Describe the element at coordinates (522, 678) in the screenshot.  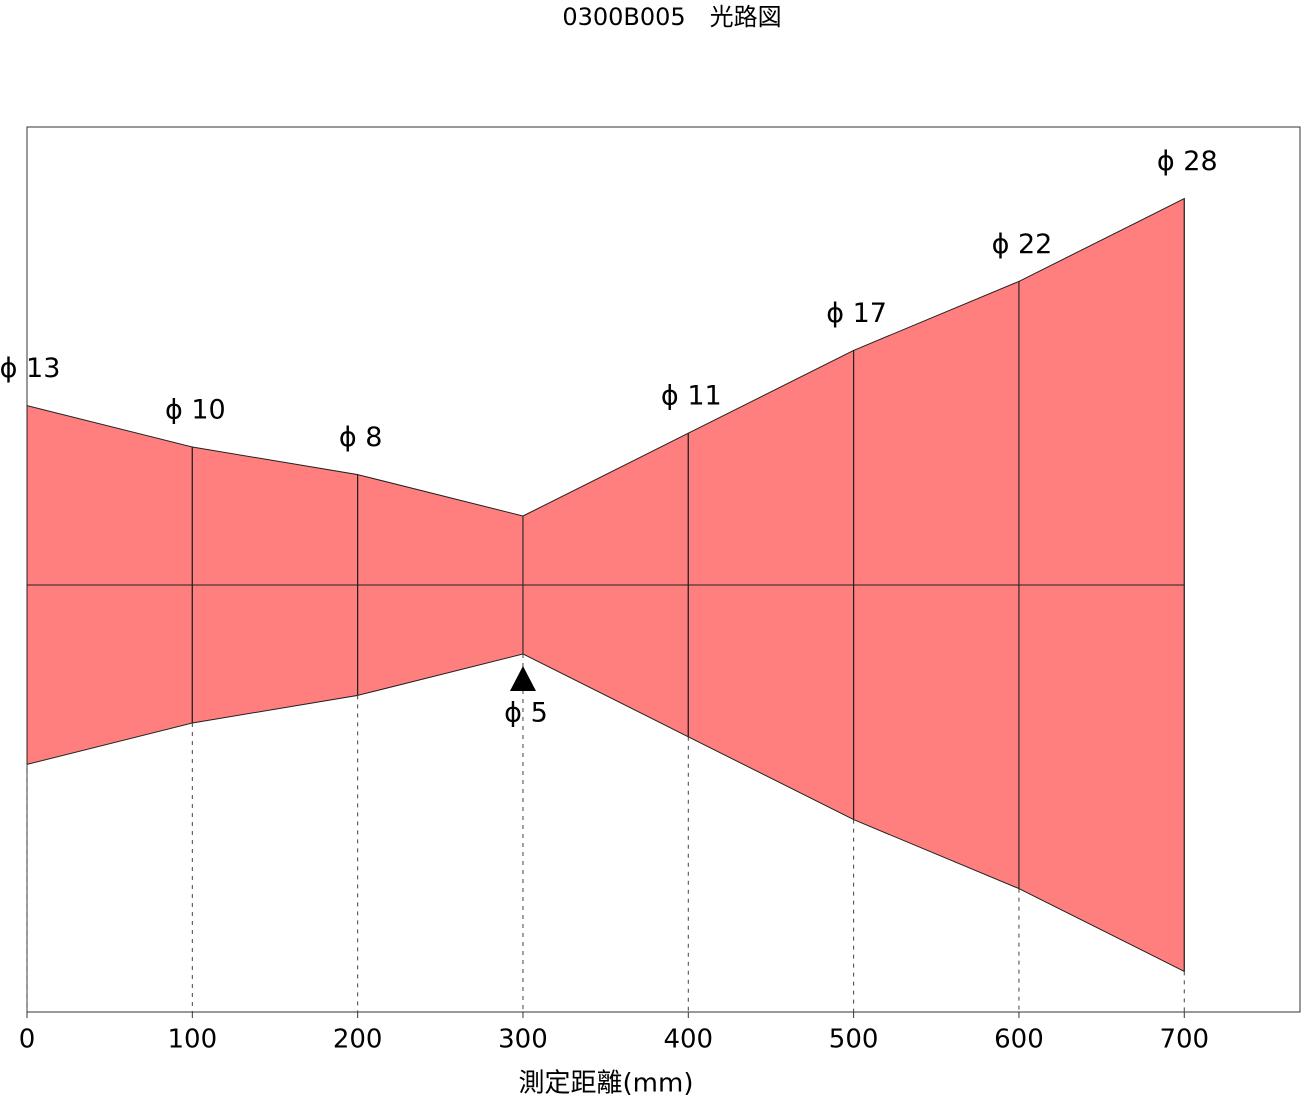
I see `focus-marker` at that location.